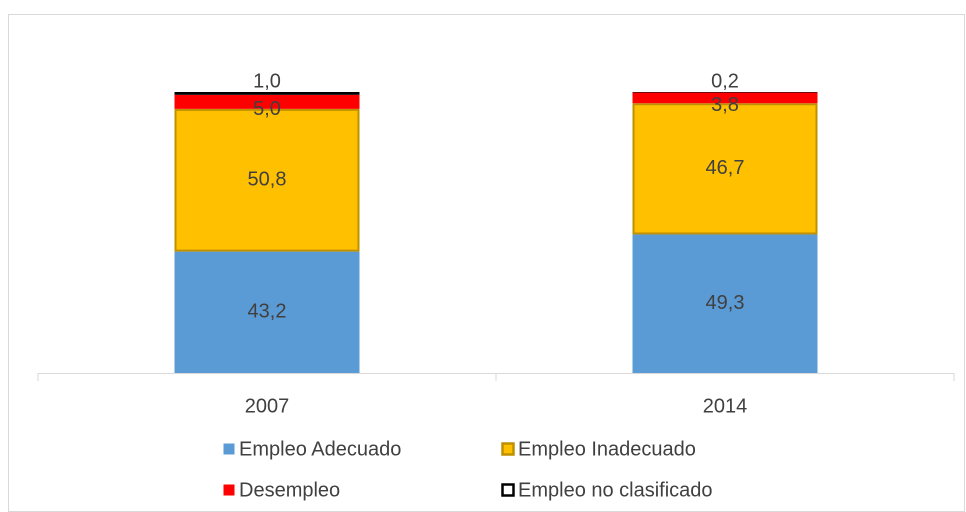 This screenshot has height=512, width=966. I want to click on data-label: 46,7, so click(725, 168).